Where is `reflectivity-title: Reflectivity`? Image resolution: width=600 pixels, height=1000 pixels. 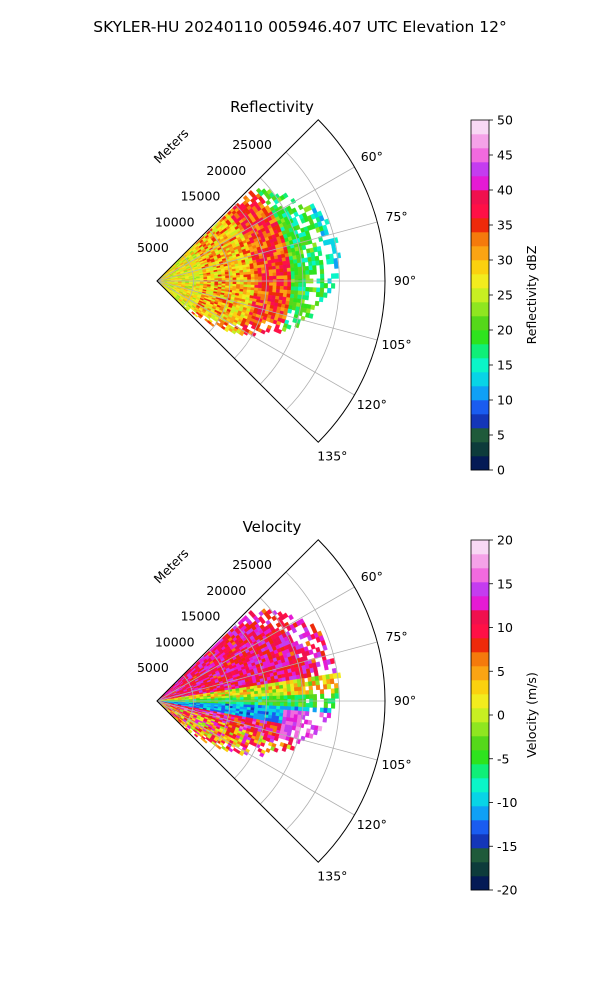
reflectivity-title: Reflectivity is located at coordinates (272, 107).